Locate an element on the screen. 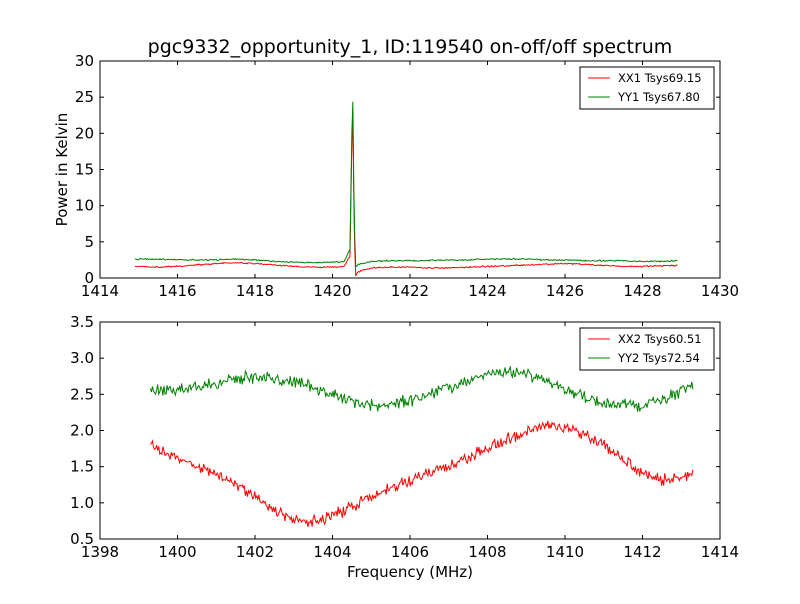 The image size is (800, 604). x-tick-label: 1400 is located at coordinates (177, 552).